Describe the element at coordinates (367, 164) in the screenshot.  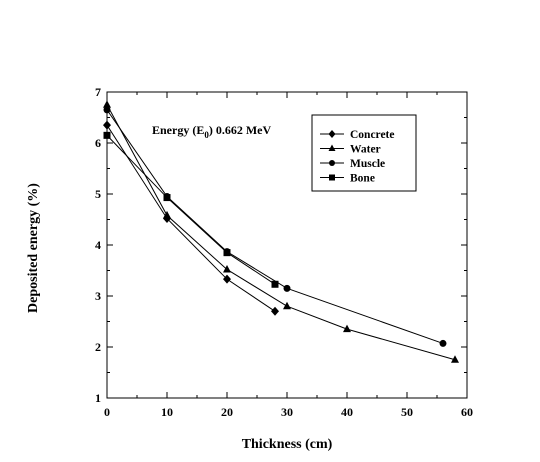
I see `legend-label-muscle: Muscle` at that location.